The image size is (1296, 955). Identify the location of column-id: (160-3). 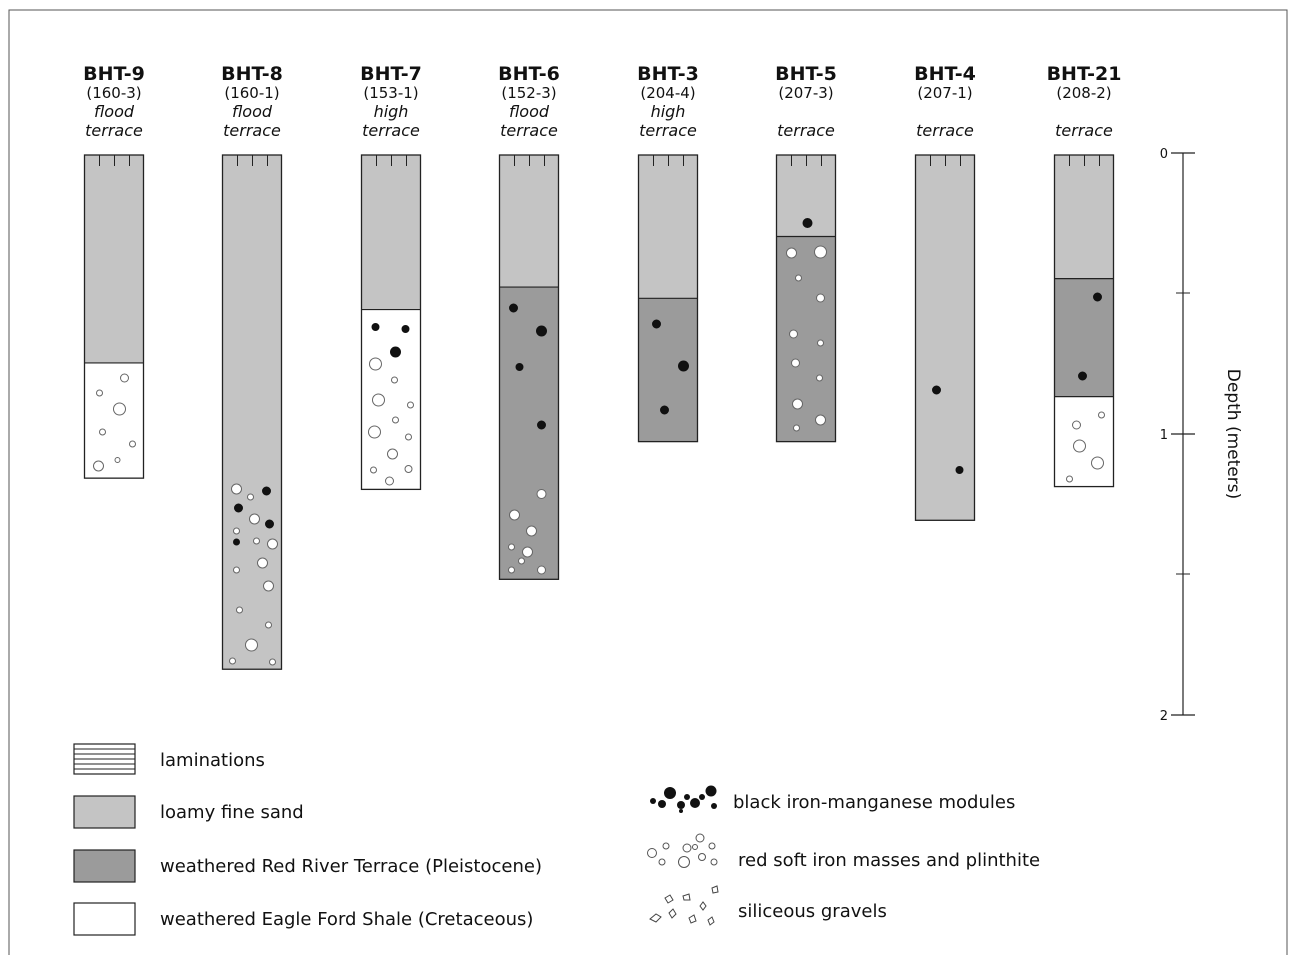
(113, 93).